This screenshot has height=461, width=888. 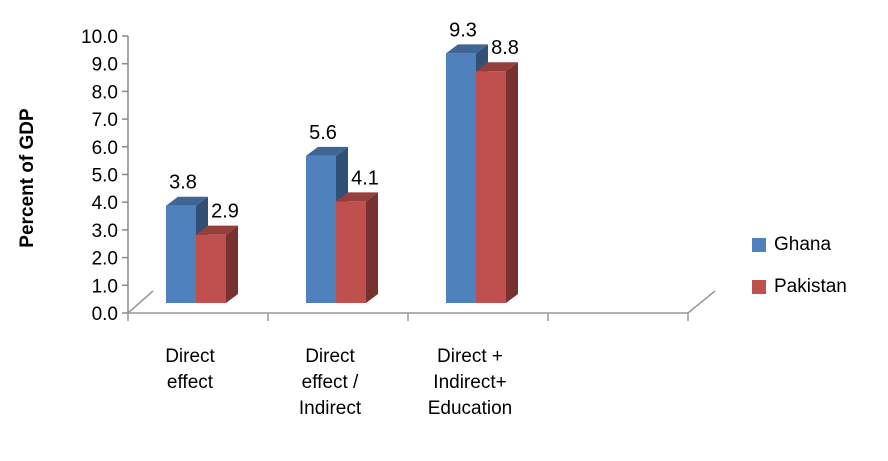 What do you see at coordinates (105, 92) in the screenshot?
I see `y-tick-label: 8.0` at bounding box center [105, 92].